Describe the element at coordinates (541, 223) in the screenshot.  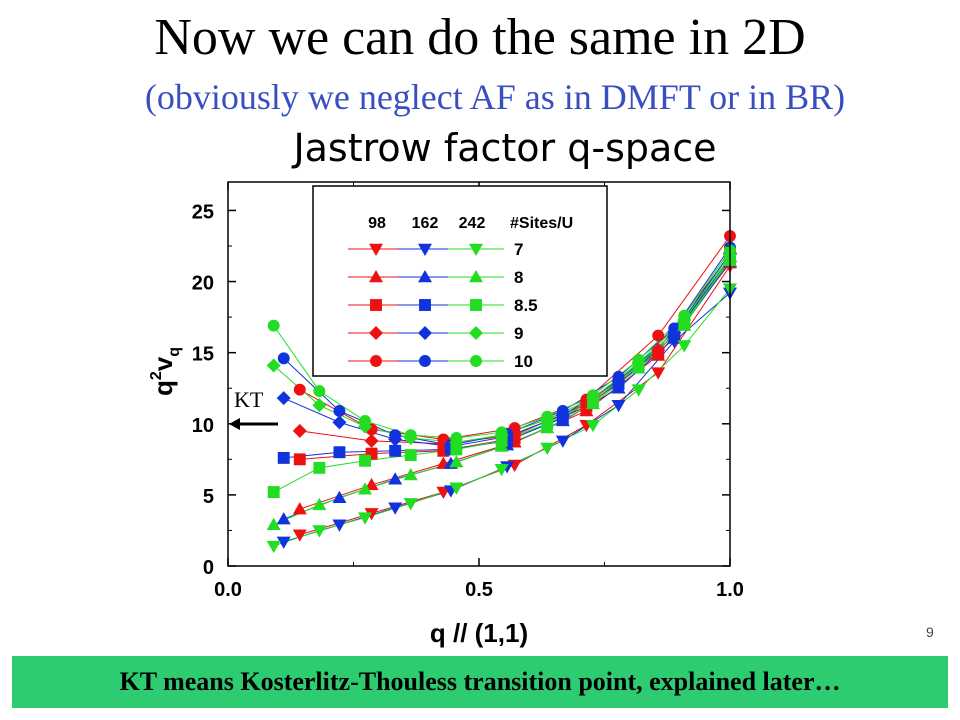
I see `legend-header-label: #Sites/U` at that location.